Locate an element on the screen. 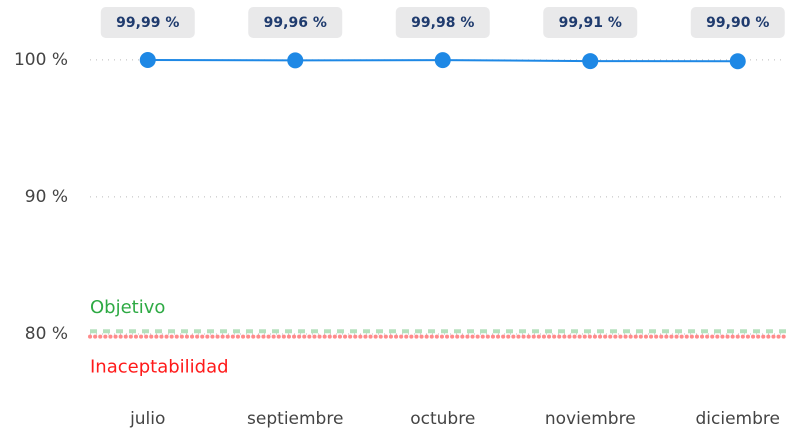  reference-label: Objetivo is located at coordinates (127, 307).